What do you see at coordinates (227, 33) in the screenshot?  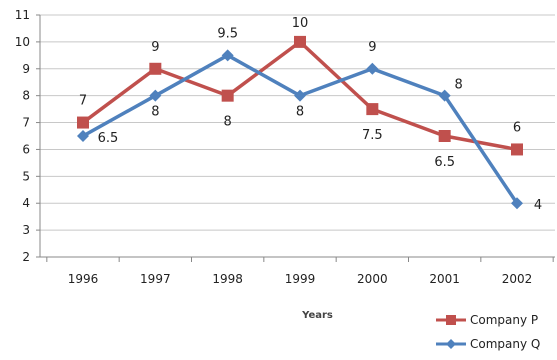 I see `company-q-label-1998: 9.5` at bounding box center [227, 33].